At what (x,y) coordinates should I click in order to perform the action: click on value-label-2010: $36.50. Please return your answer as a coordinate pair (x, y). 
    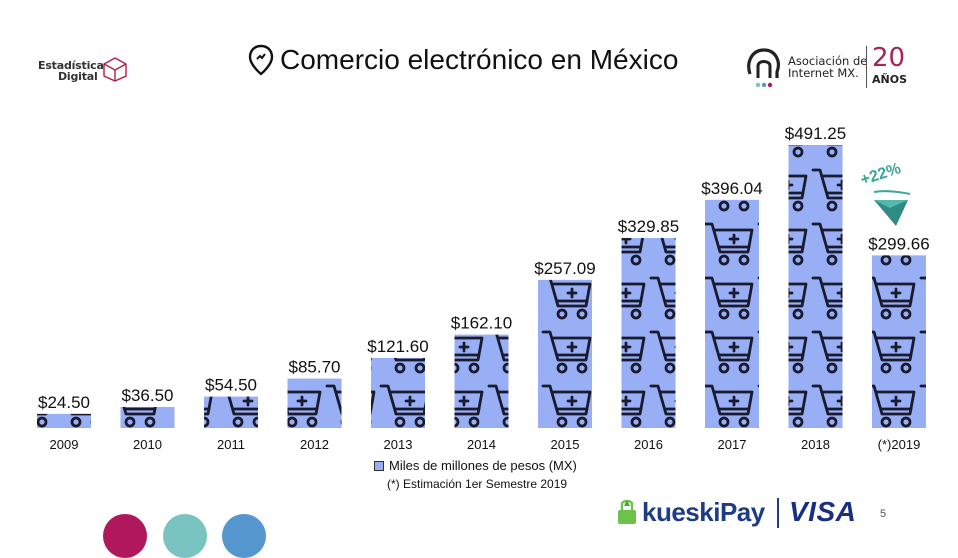
    Looking at the image, I should click on (148, 395).